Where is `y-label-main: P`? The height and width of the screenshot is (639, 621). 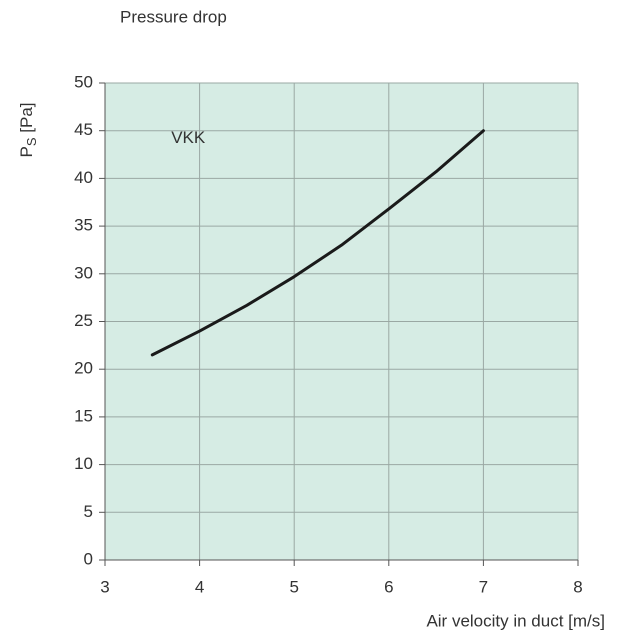
y-label-main: P is located at coordinates (26, 151).